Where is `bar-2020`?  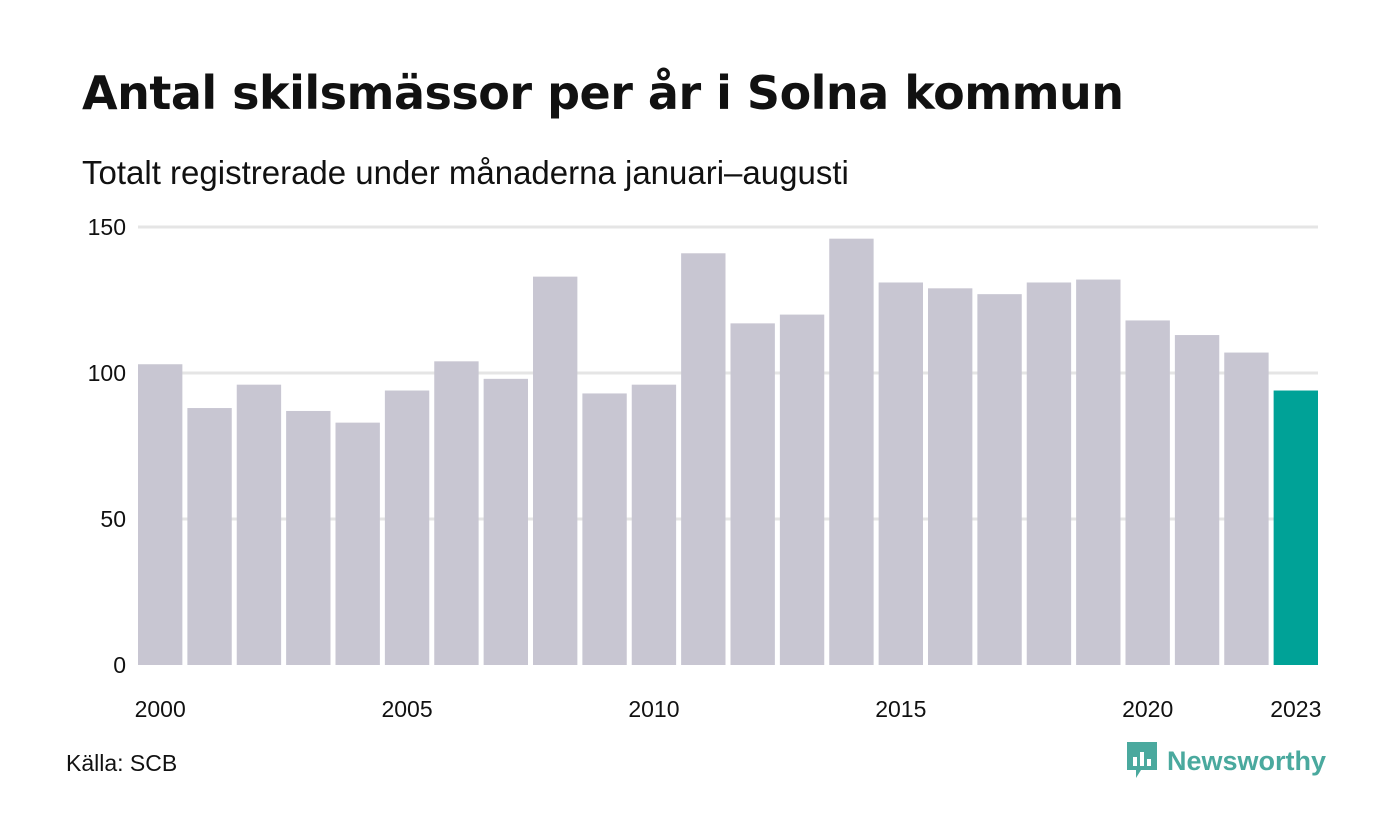
bar-2020 is located at coordinates (1147, 492).